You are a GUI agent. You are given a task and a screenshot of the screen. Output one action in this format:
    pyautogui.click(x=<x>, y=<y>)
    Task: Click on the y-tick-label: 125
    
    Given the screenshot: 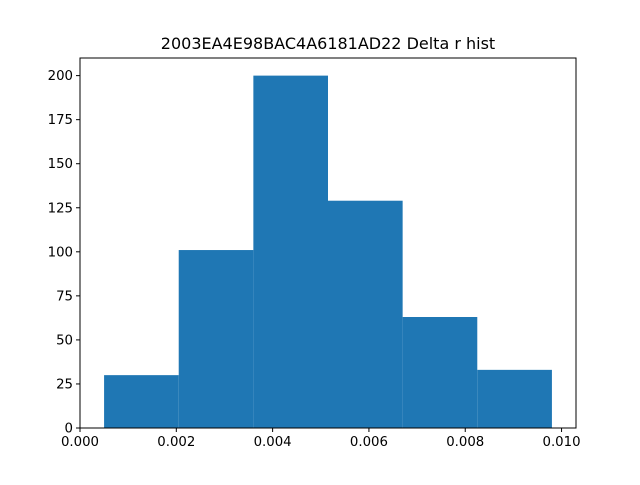 What is the action you would take?
    pyautogui.click(x=60, y=208)
    